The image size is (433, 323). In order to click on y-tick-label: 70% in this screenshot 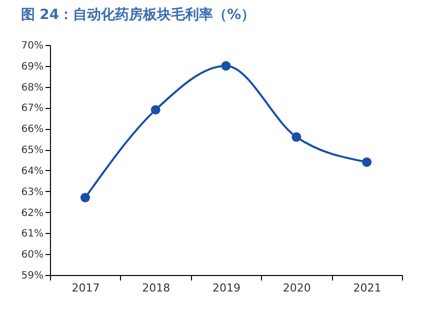, I will do `click(32, 46)`.